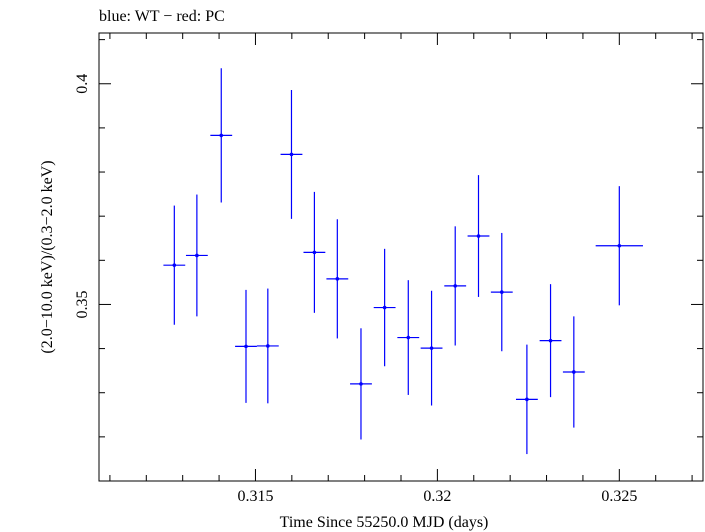 This screenshot has height=532, width=705. What do you see at coordinates (255, 496) in the screenshot?
I see `x-tick-label: 0.315` at bounding box center [255, 496].